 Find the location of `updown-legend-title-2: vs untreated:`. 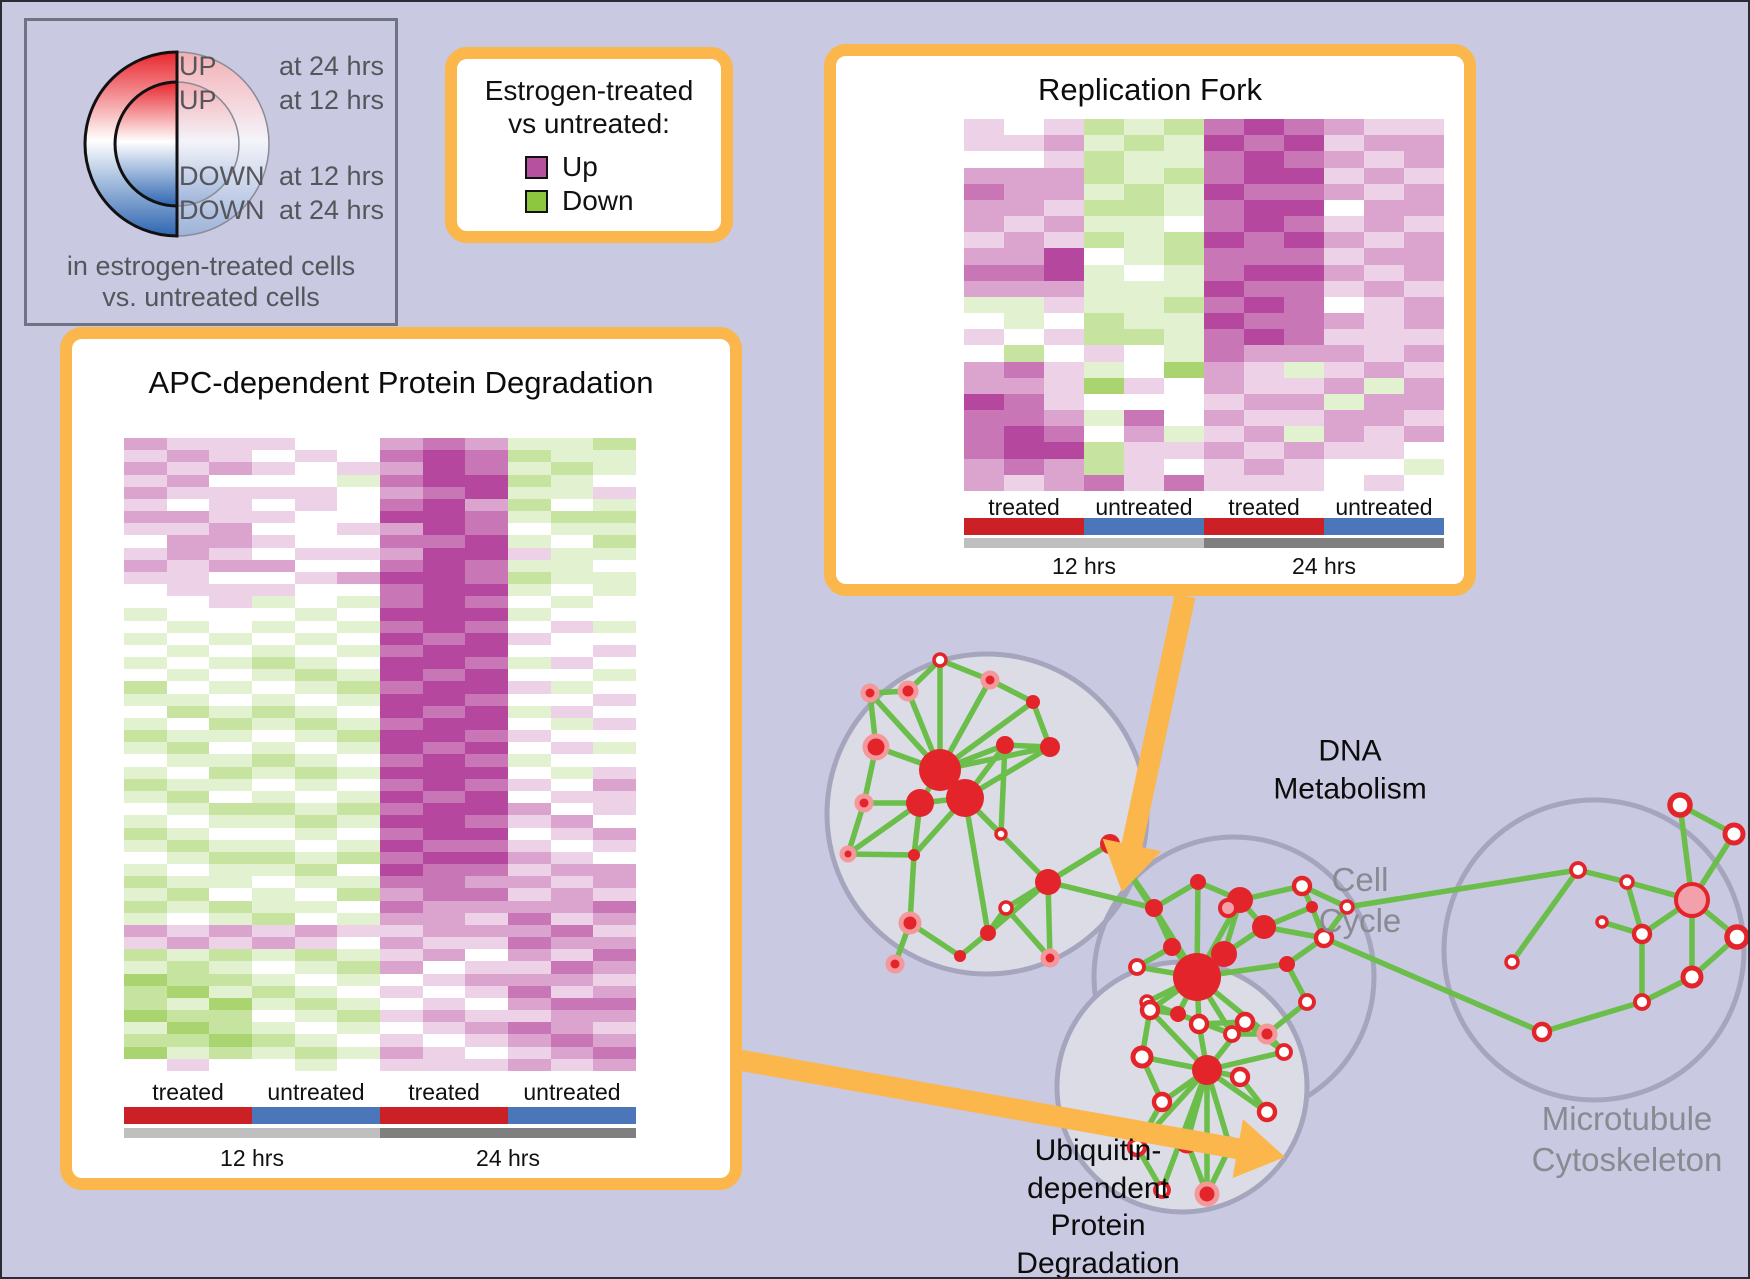

updown-legend-title-2: vs untreated: is located at coordinates (589, 123).